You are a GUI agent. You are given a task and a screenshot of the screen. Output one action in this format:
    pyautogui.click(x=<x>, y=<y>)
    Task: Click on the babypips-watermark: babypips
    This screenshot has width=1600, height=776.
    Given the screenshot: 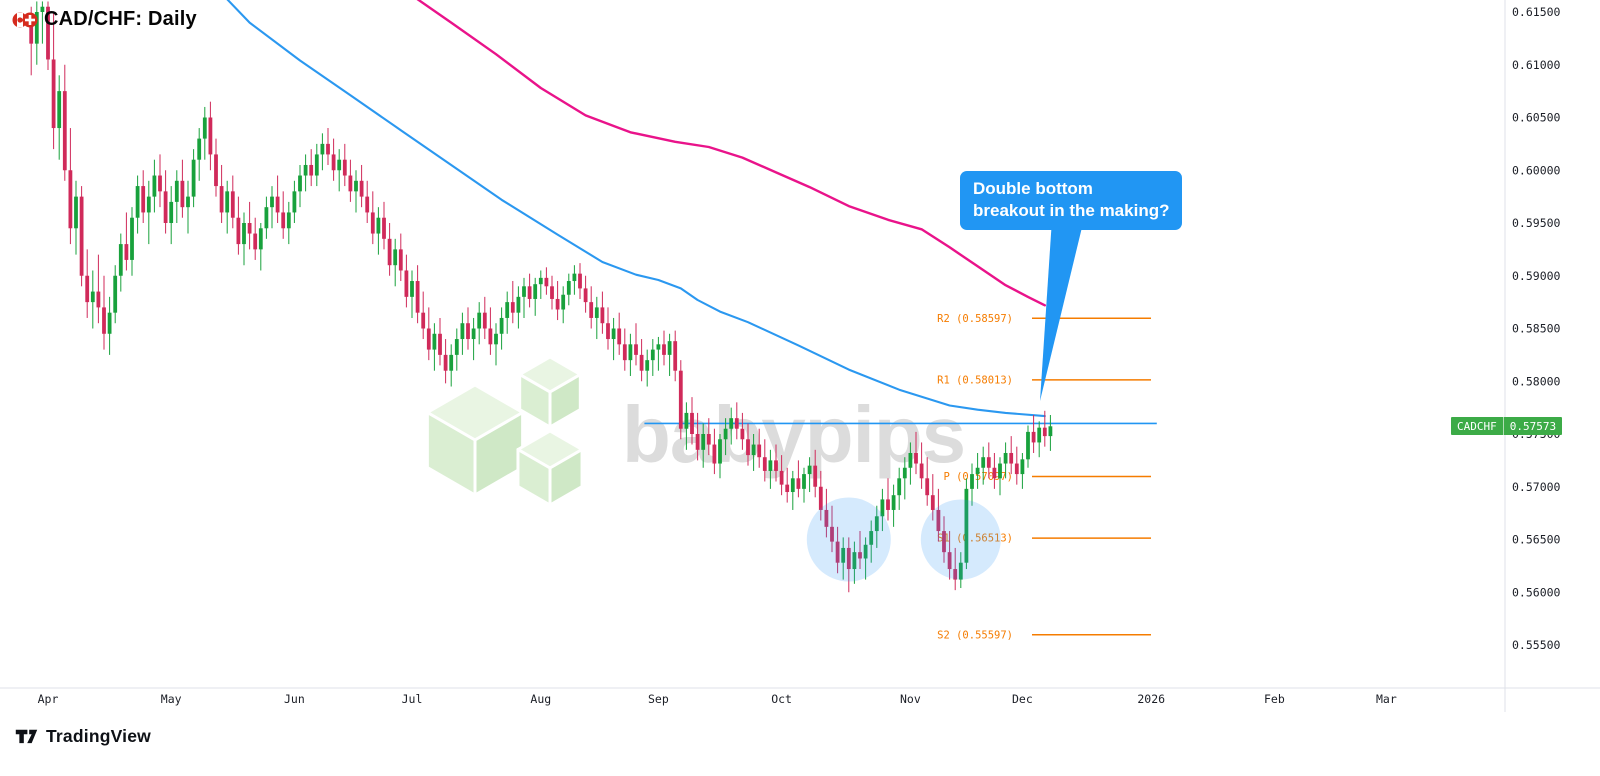 What is the action you would take?
    pyautogui.click(x=695, y=431)
    